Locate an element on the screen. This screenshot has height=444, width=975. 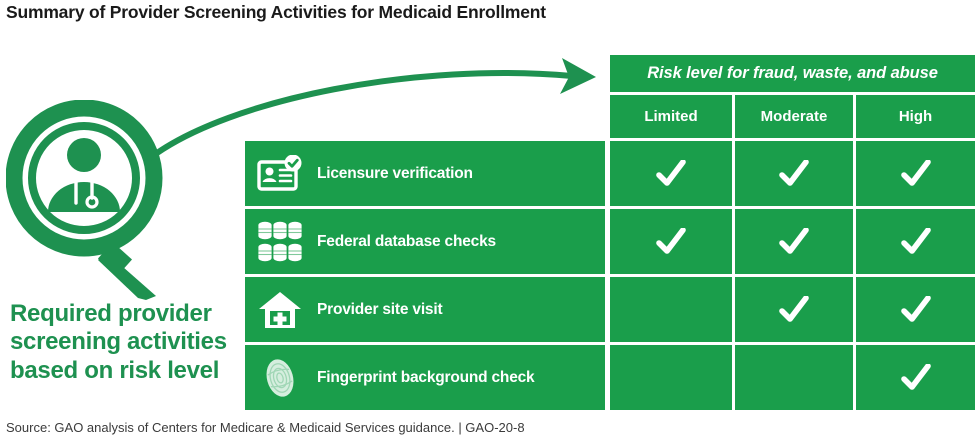
column-header-moderate: Moderate is located at coordinates (794, 116).